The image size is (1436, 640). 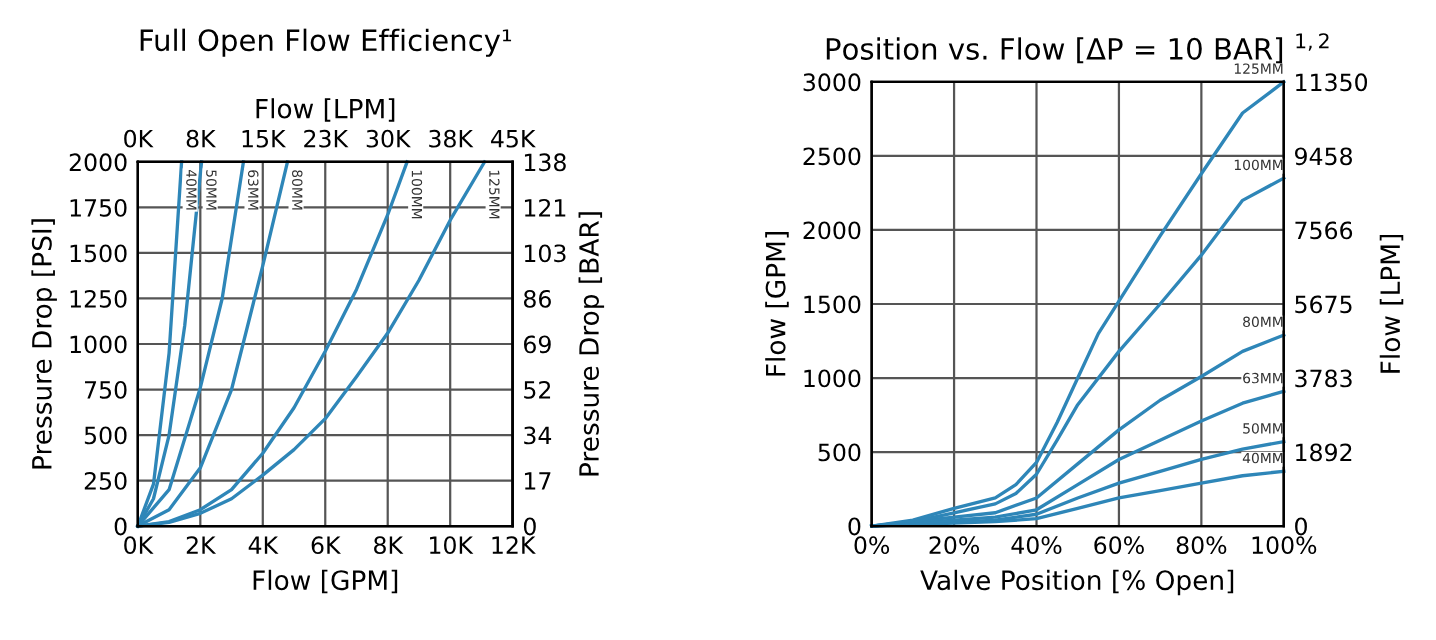 I want to click on y-tick-label: 3000, so click(x=832, y=82).